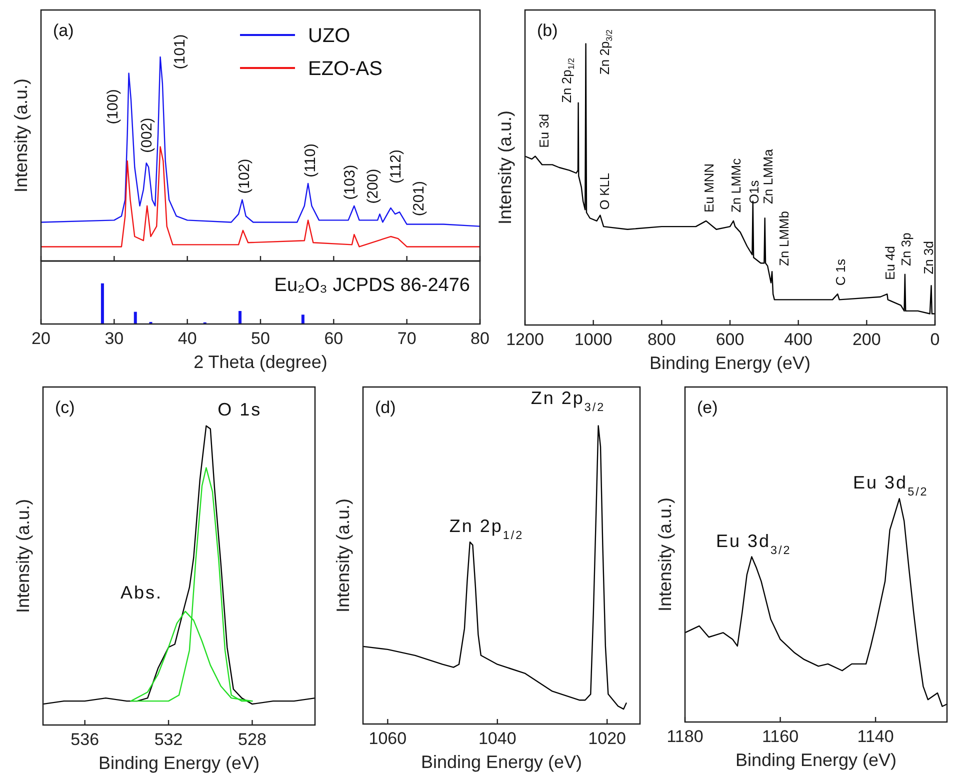  What do you see at coordinates (708, 188) in the screenshot?
I see `annotation: Eu MNN` at bounding box center [708, 188].